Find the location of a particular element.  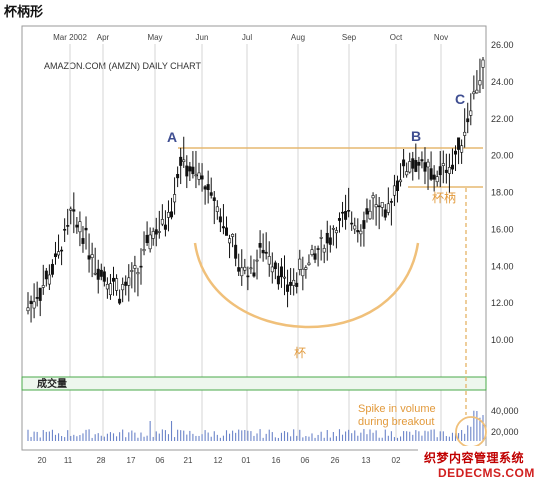

x-day-labels: 201128170621120116062613022111 is located at coordinates (248, 460).